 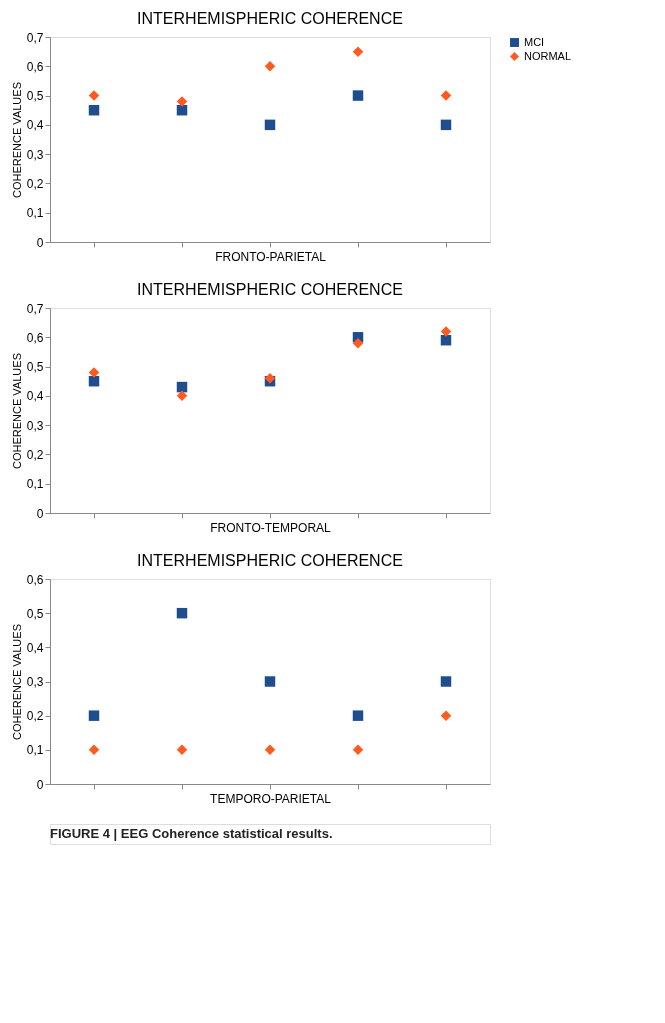 What do you see at coordinates (191, 833) in the screenshot?
I see `caption: FIGURE 4 | EEG Coherence statistical results.` at bounding box center [191, 833].